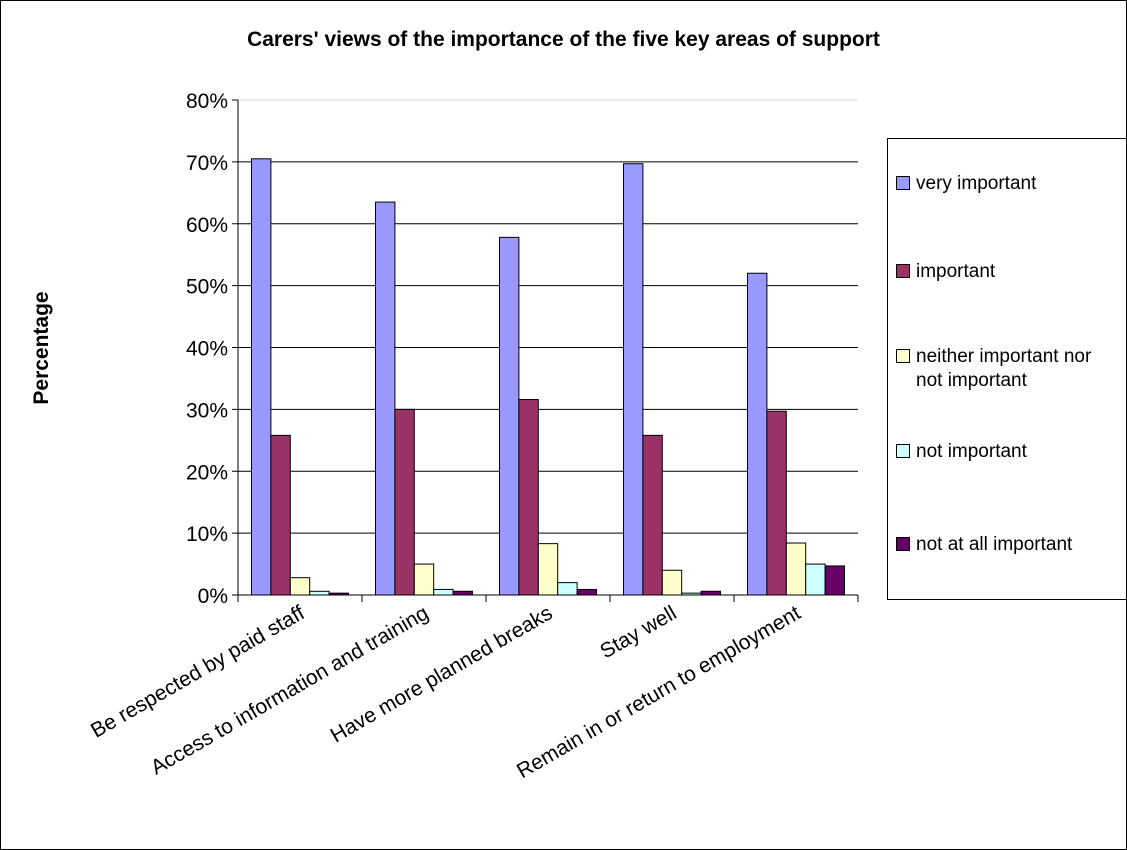  Describe the element at coordinates (207, 534) in the screenshot. I see `y-tick-label: 10%` at that location.